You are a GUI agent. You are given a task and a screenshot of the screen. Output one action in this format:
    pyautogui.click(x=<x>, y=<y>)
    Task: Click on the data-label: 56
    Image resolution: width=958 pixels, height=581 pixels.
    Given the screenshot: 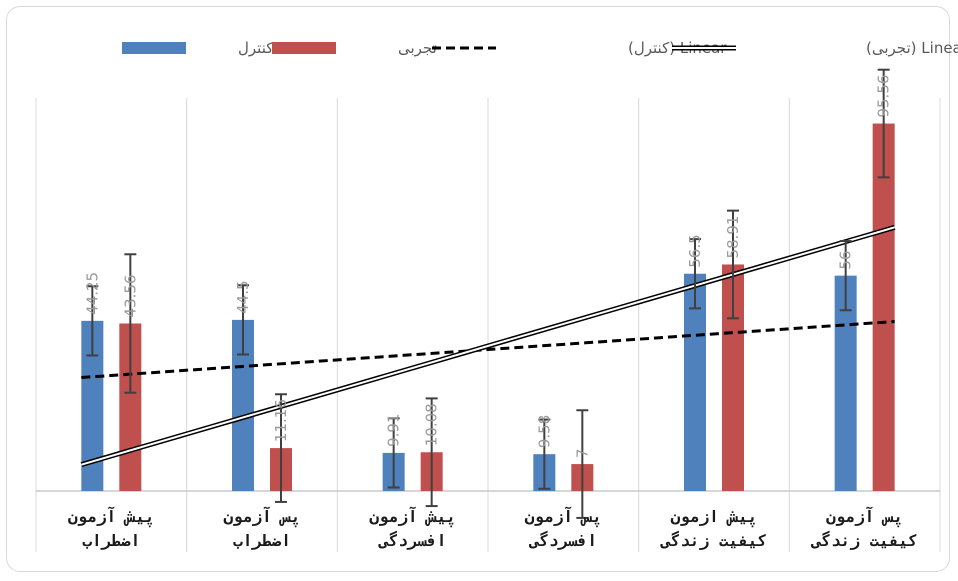 What is the action you would take?
    pyautogui.click(x=846, y=260)
    